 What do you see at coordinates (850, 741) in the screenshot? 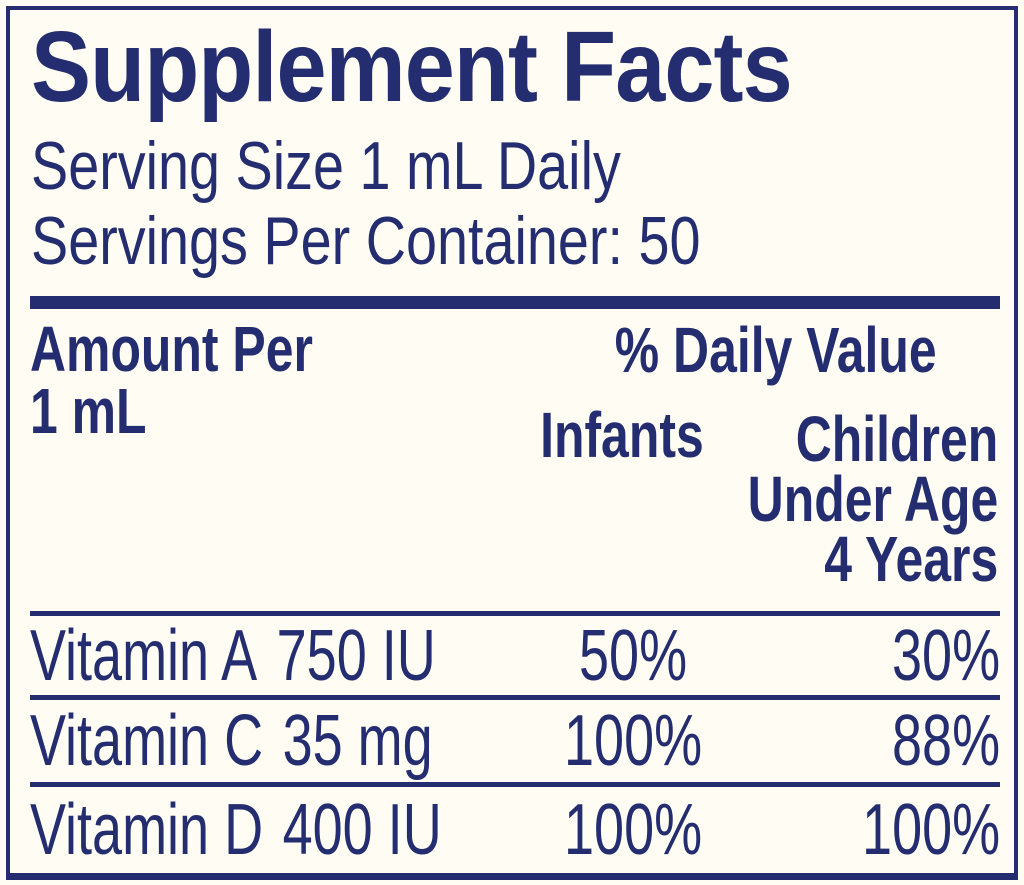
I see `children-dv-cell: 88%` at bounding box center [850, 741].